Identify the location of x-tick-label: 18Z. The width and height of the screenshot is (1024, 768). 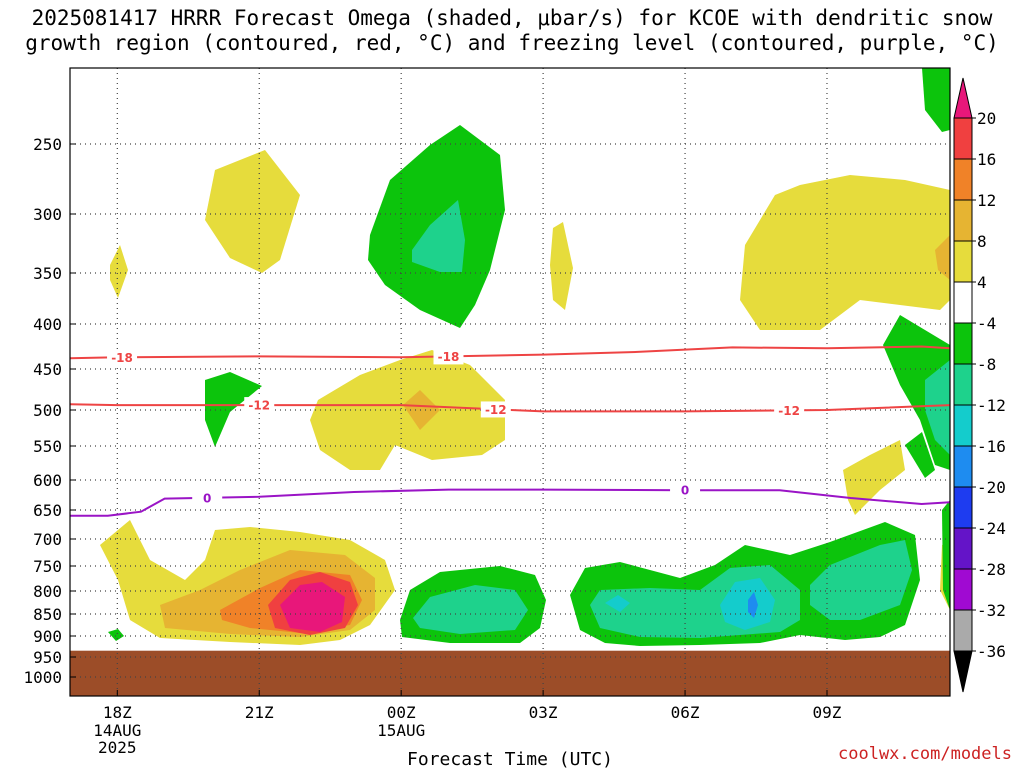
(117, 712).